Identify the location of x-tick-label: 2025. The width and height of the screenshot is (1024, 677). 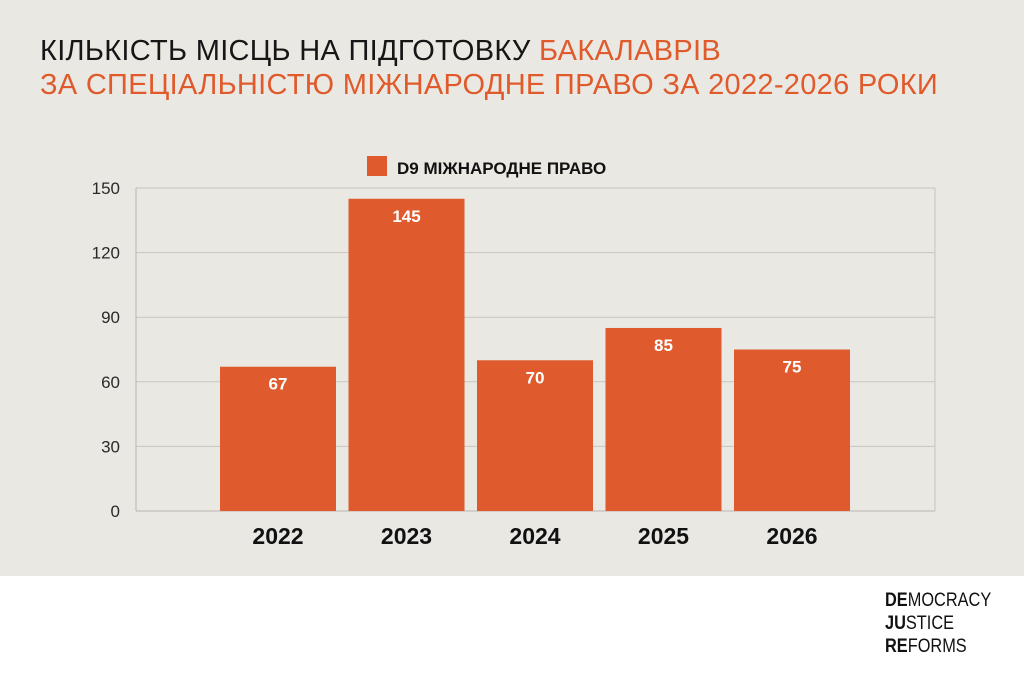
(663, 536).